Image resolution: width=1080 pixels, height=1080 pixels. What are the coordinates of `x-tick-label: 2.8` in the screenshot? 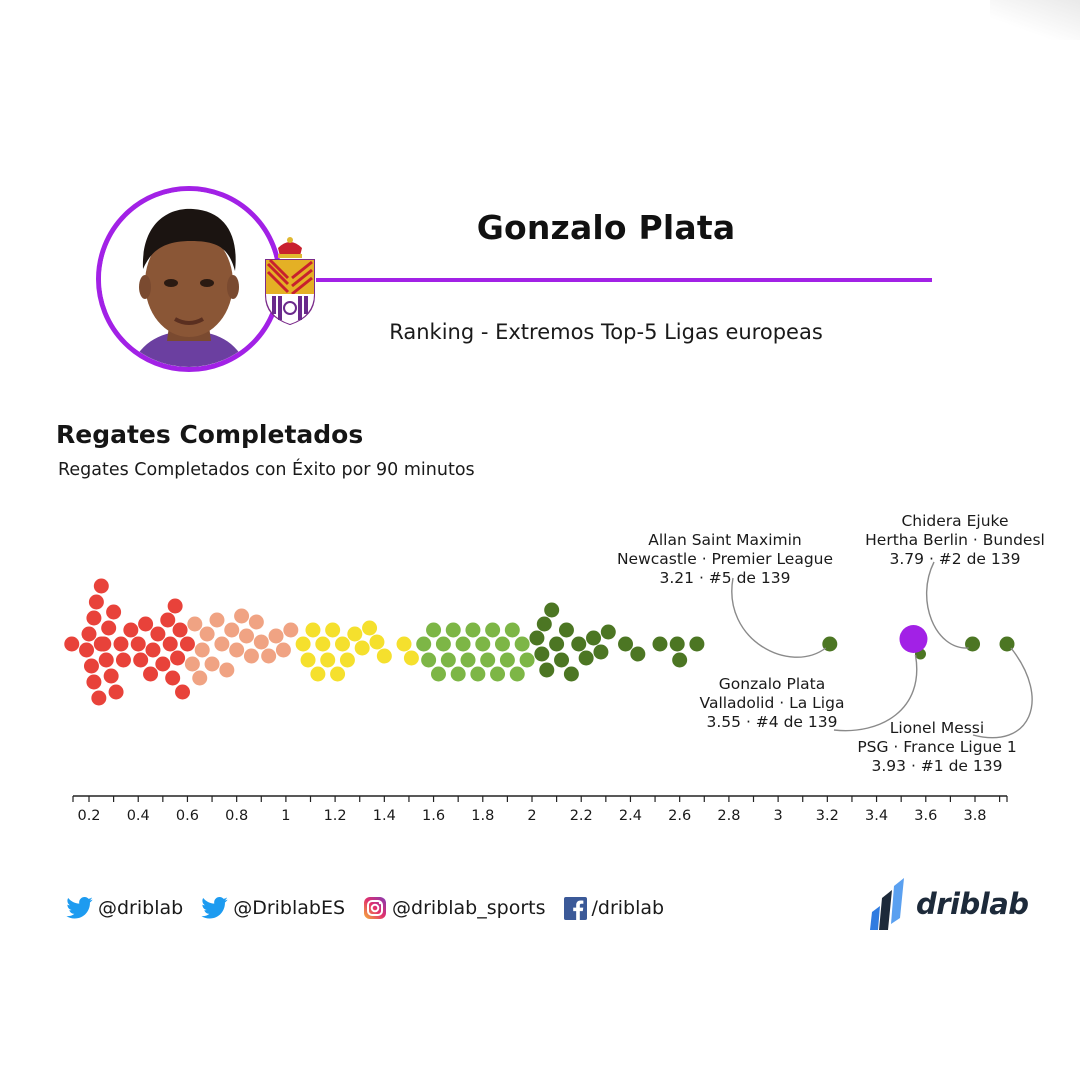 It's located at (728, 816).